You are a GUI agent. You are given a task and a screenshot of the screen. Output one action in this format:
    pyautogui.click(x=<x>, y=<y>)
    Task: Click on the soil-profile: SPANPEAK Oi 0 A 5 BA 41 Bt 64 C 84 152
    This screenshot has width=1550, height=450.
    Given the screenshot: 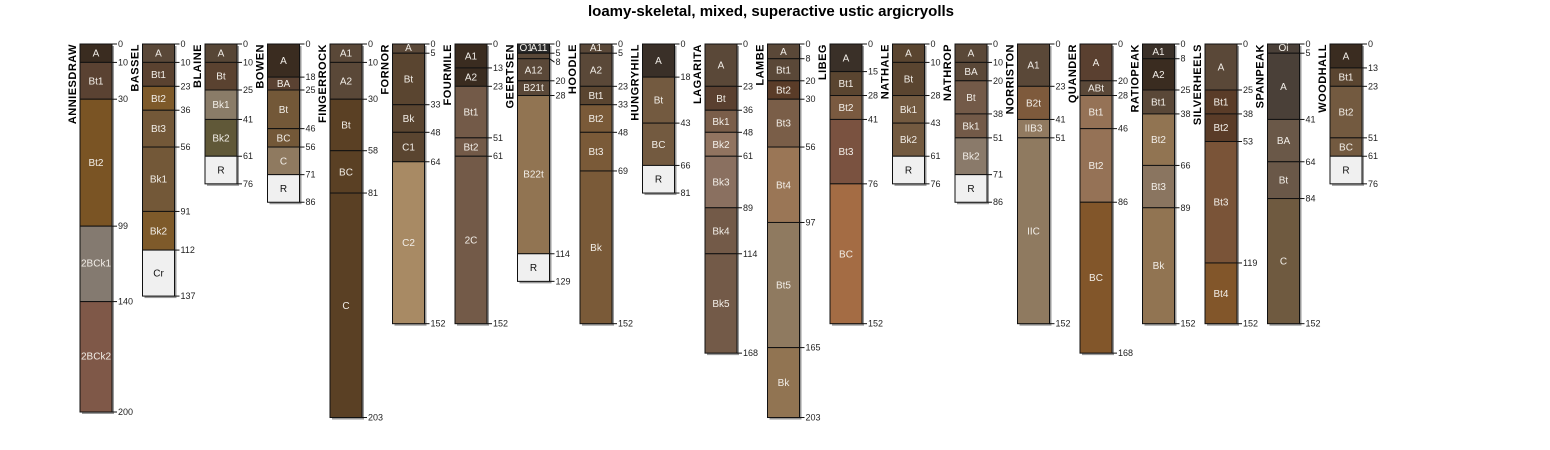 What is the action you would take?
    pyautogui.click(x=1288, y=184)
    